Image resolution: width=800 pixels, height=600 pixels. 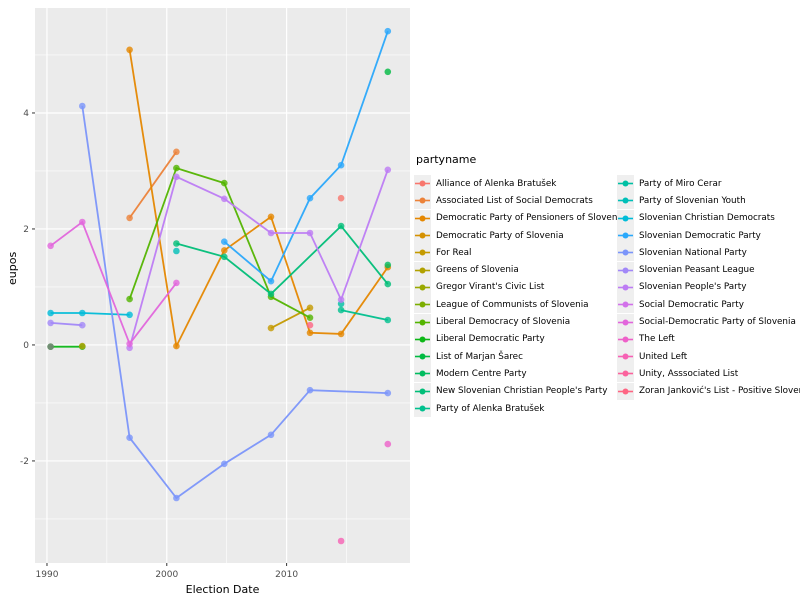 I want to click on x-tick-label: 1990, so click(x=47, y=575).